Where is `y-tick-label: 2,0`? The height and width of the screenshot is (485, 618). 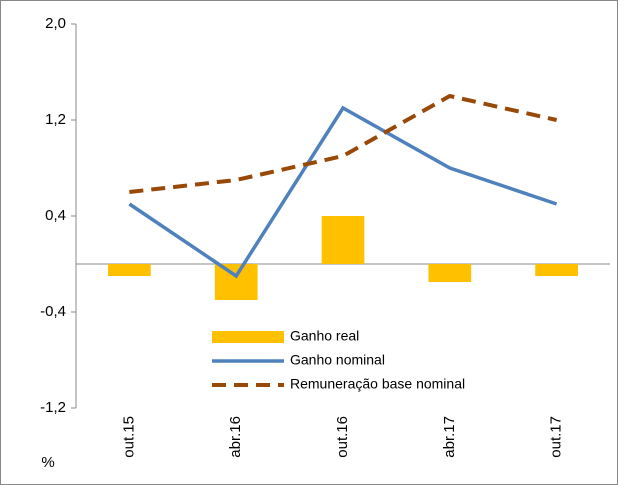 y-tick-label: 2,0 is located at coordinates (55, 23).